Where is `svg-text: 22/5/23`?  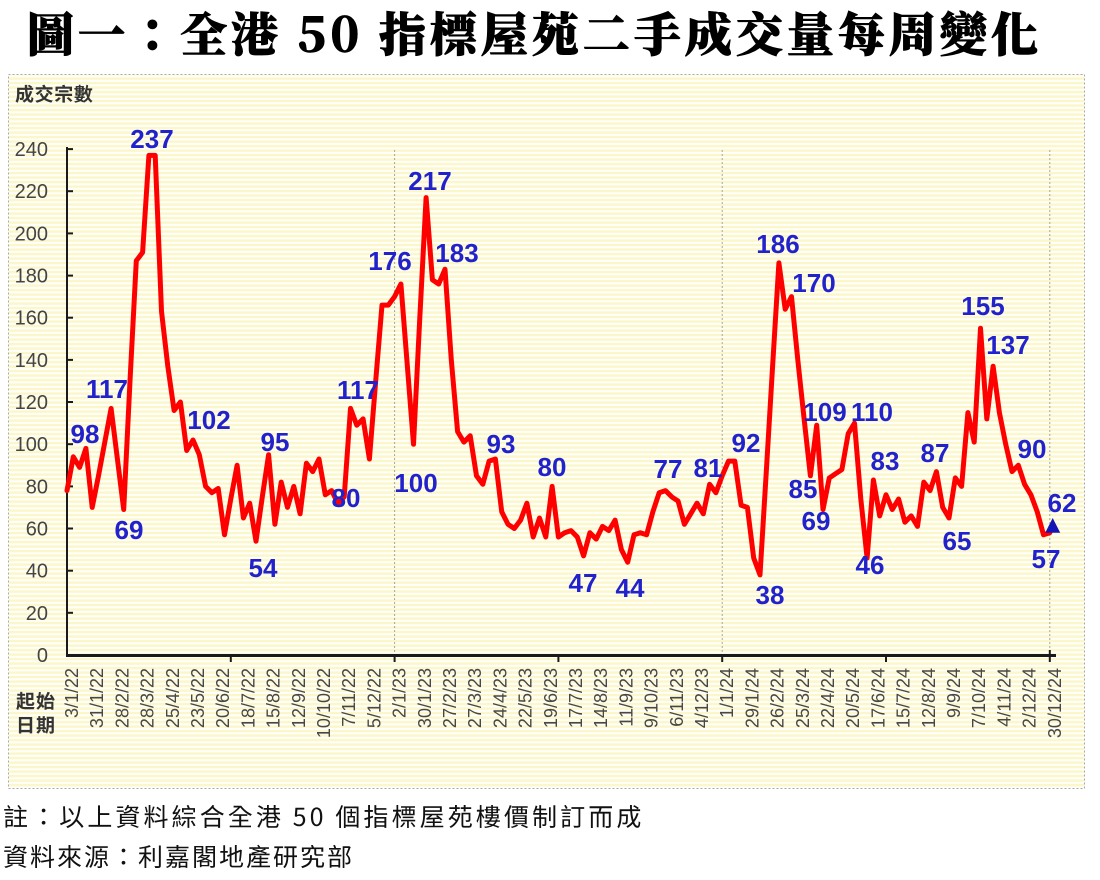 svg-text: 22/5/23 is located at coordinates (526, 698).